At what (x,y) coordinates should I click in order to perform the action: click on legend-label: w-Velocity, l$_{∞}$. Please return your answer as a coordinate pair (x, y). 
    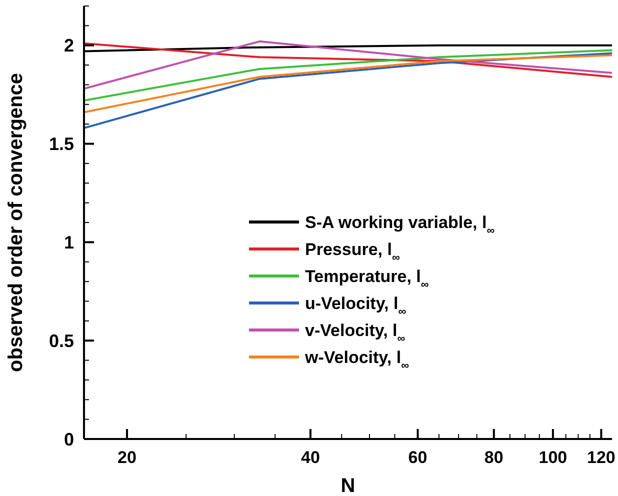
    Looking at the image, I should click on (357, 360).